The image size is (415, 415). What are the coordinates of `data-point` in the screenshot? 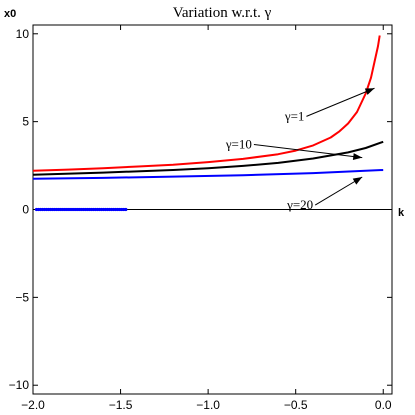 It's located at (126, 209).